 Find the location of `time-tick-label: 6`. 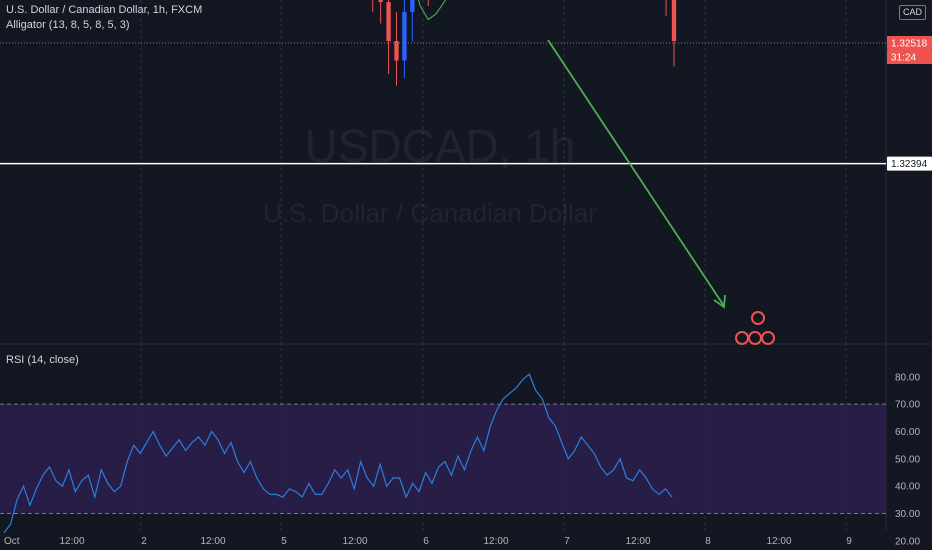

time-tick-label: 6 is located at coordinates (426, 541).